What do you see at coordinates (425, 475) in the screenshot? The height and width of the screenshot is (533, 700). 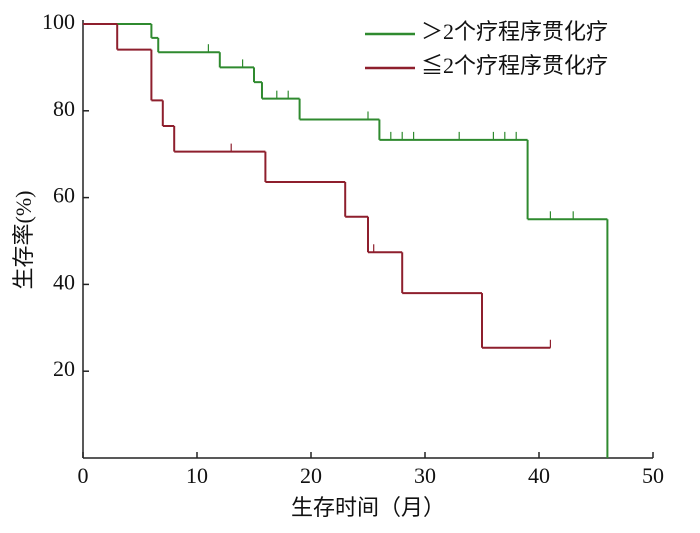 I see `x-tick-label: 30` at bounding box center [425, 475].